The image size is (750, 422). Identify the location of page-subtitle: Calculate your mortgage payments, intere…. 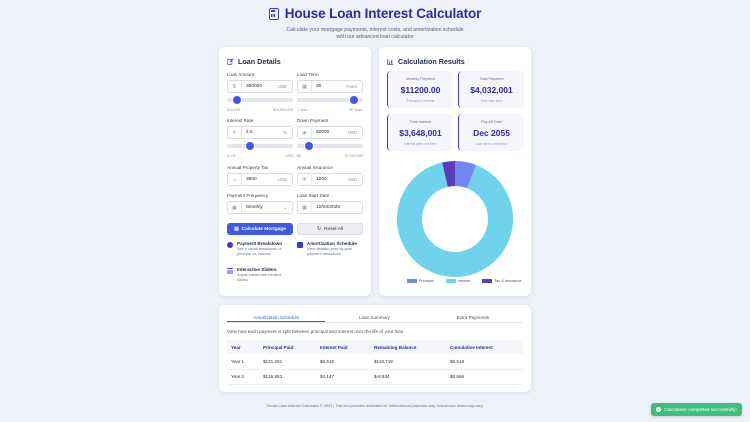
(375, 33).